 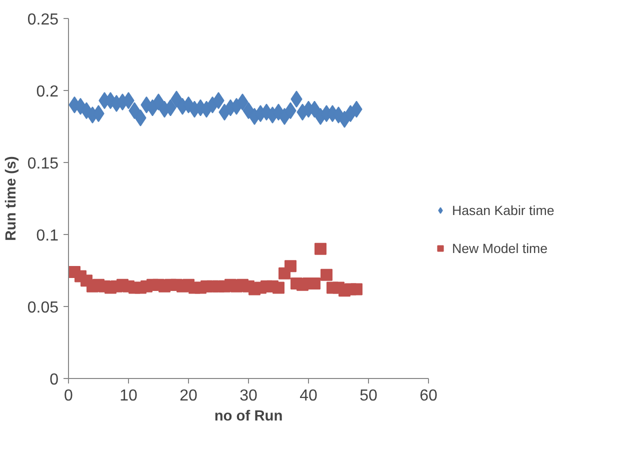 I want to click on x-tick-label: 40, so click(x=309, y=396).